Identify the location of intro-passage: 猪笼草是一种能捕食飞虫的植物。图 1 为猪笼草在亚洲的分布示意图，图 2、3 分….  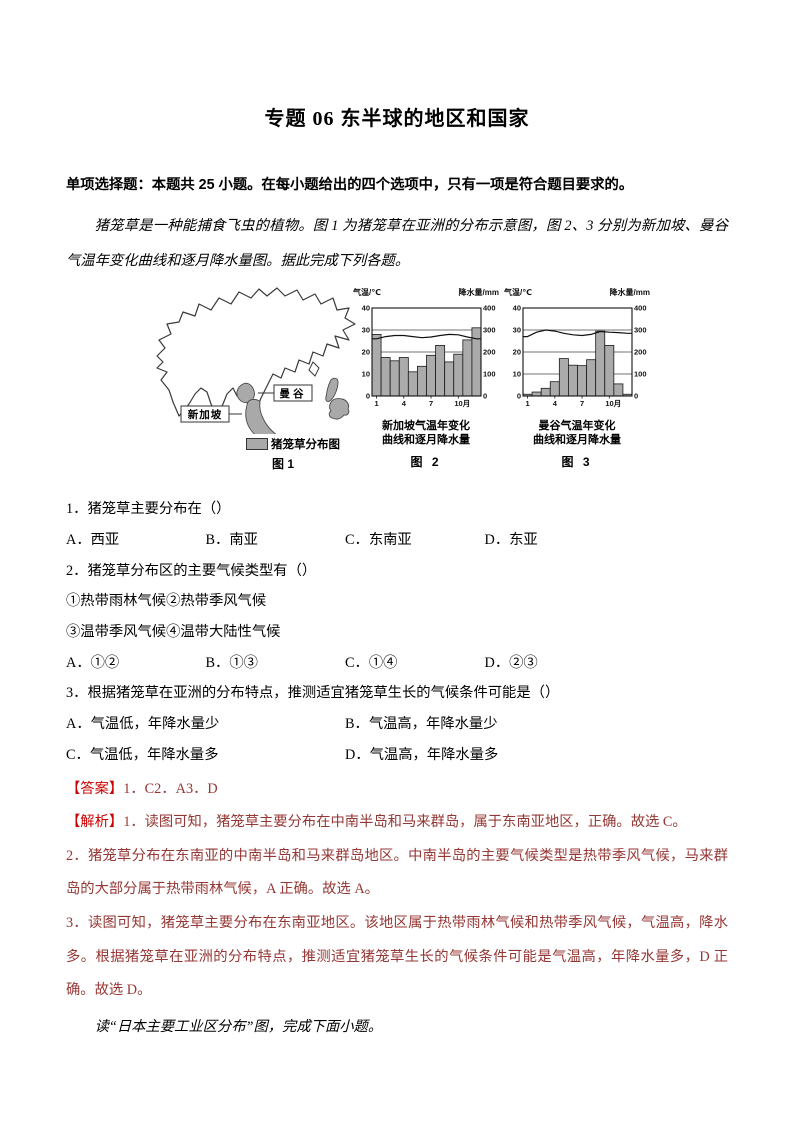
(397, 243).